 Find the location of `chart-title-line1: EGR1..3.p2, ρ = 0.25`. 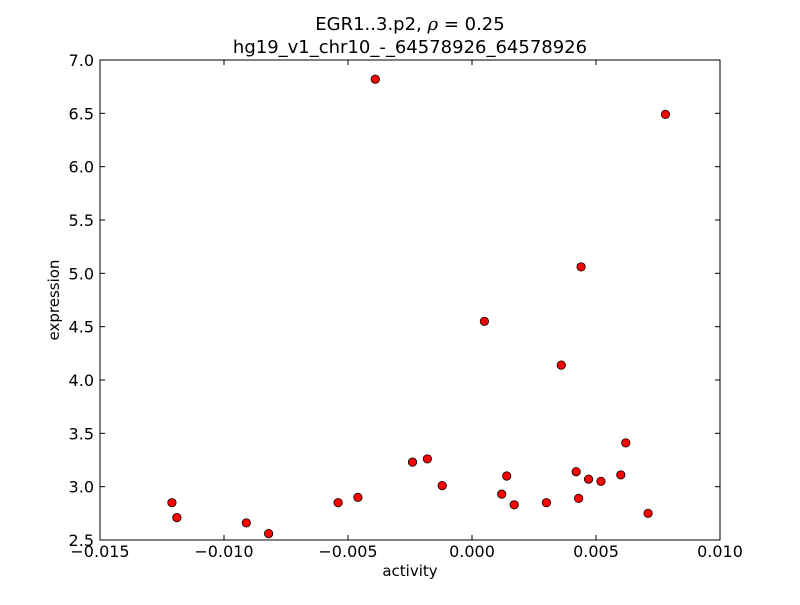

chart-title-line1: EGR1..3.p2, ρ = 0.25 is located at coordinates (409, 24).